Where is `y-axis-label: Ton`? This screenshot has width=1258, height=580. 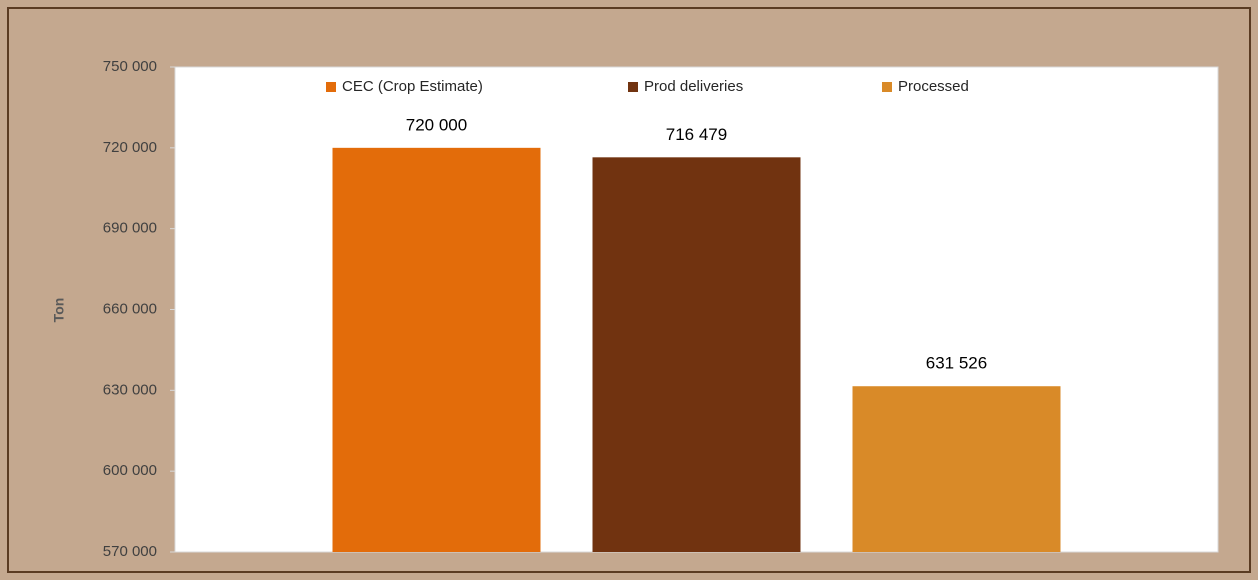
y-axis-label: Ton is located at coordinates (59, 310).